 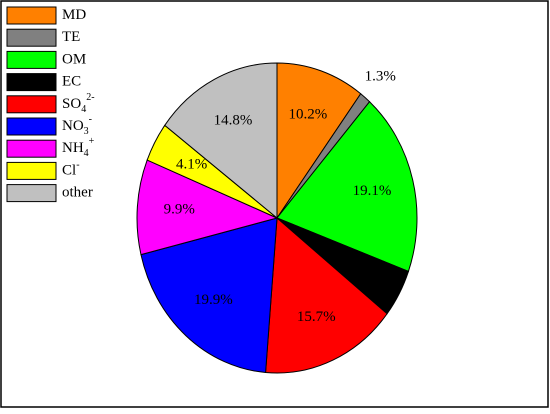 I want to click on value-label: 1.3%, so click(x=380, y=77).